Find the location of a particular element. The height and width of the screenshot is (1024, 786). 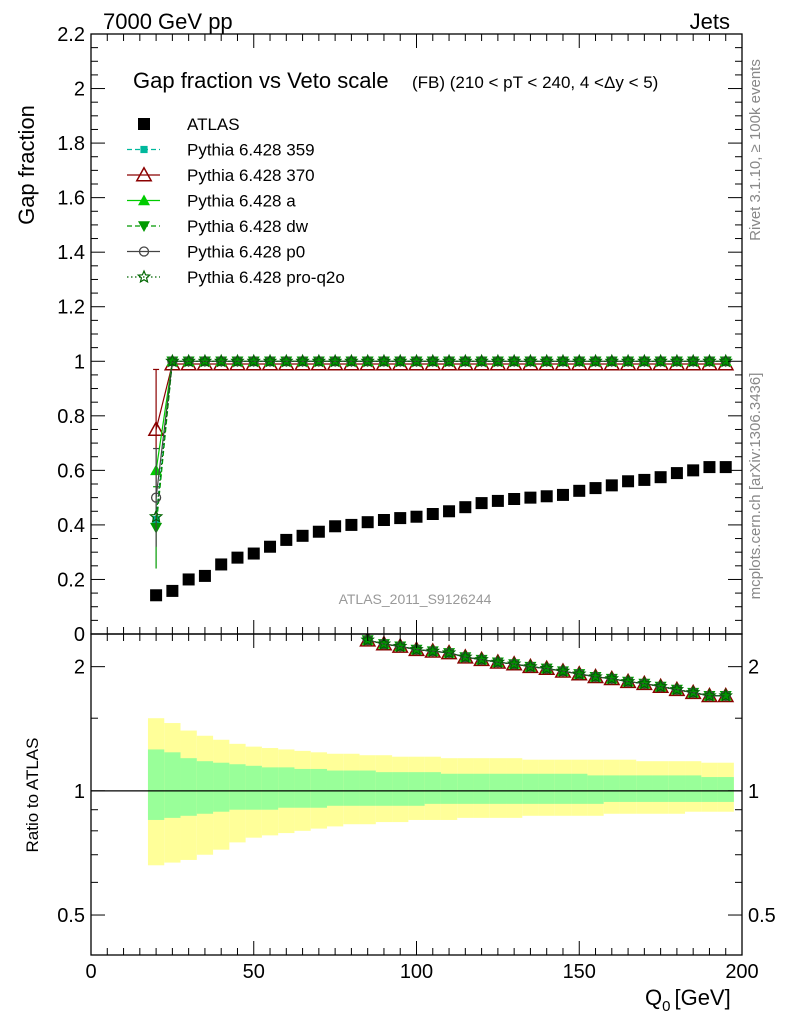

header-process-label: Jets is located at coordinates (710, 21).